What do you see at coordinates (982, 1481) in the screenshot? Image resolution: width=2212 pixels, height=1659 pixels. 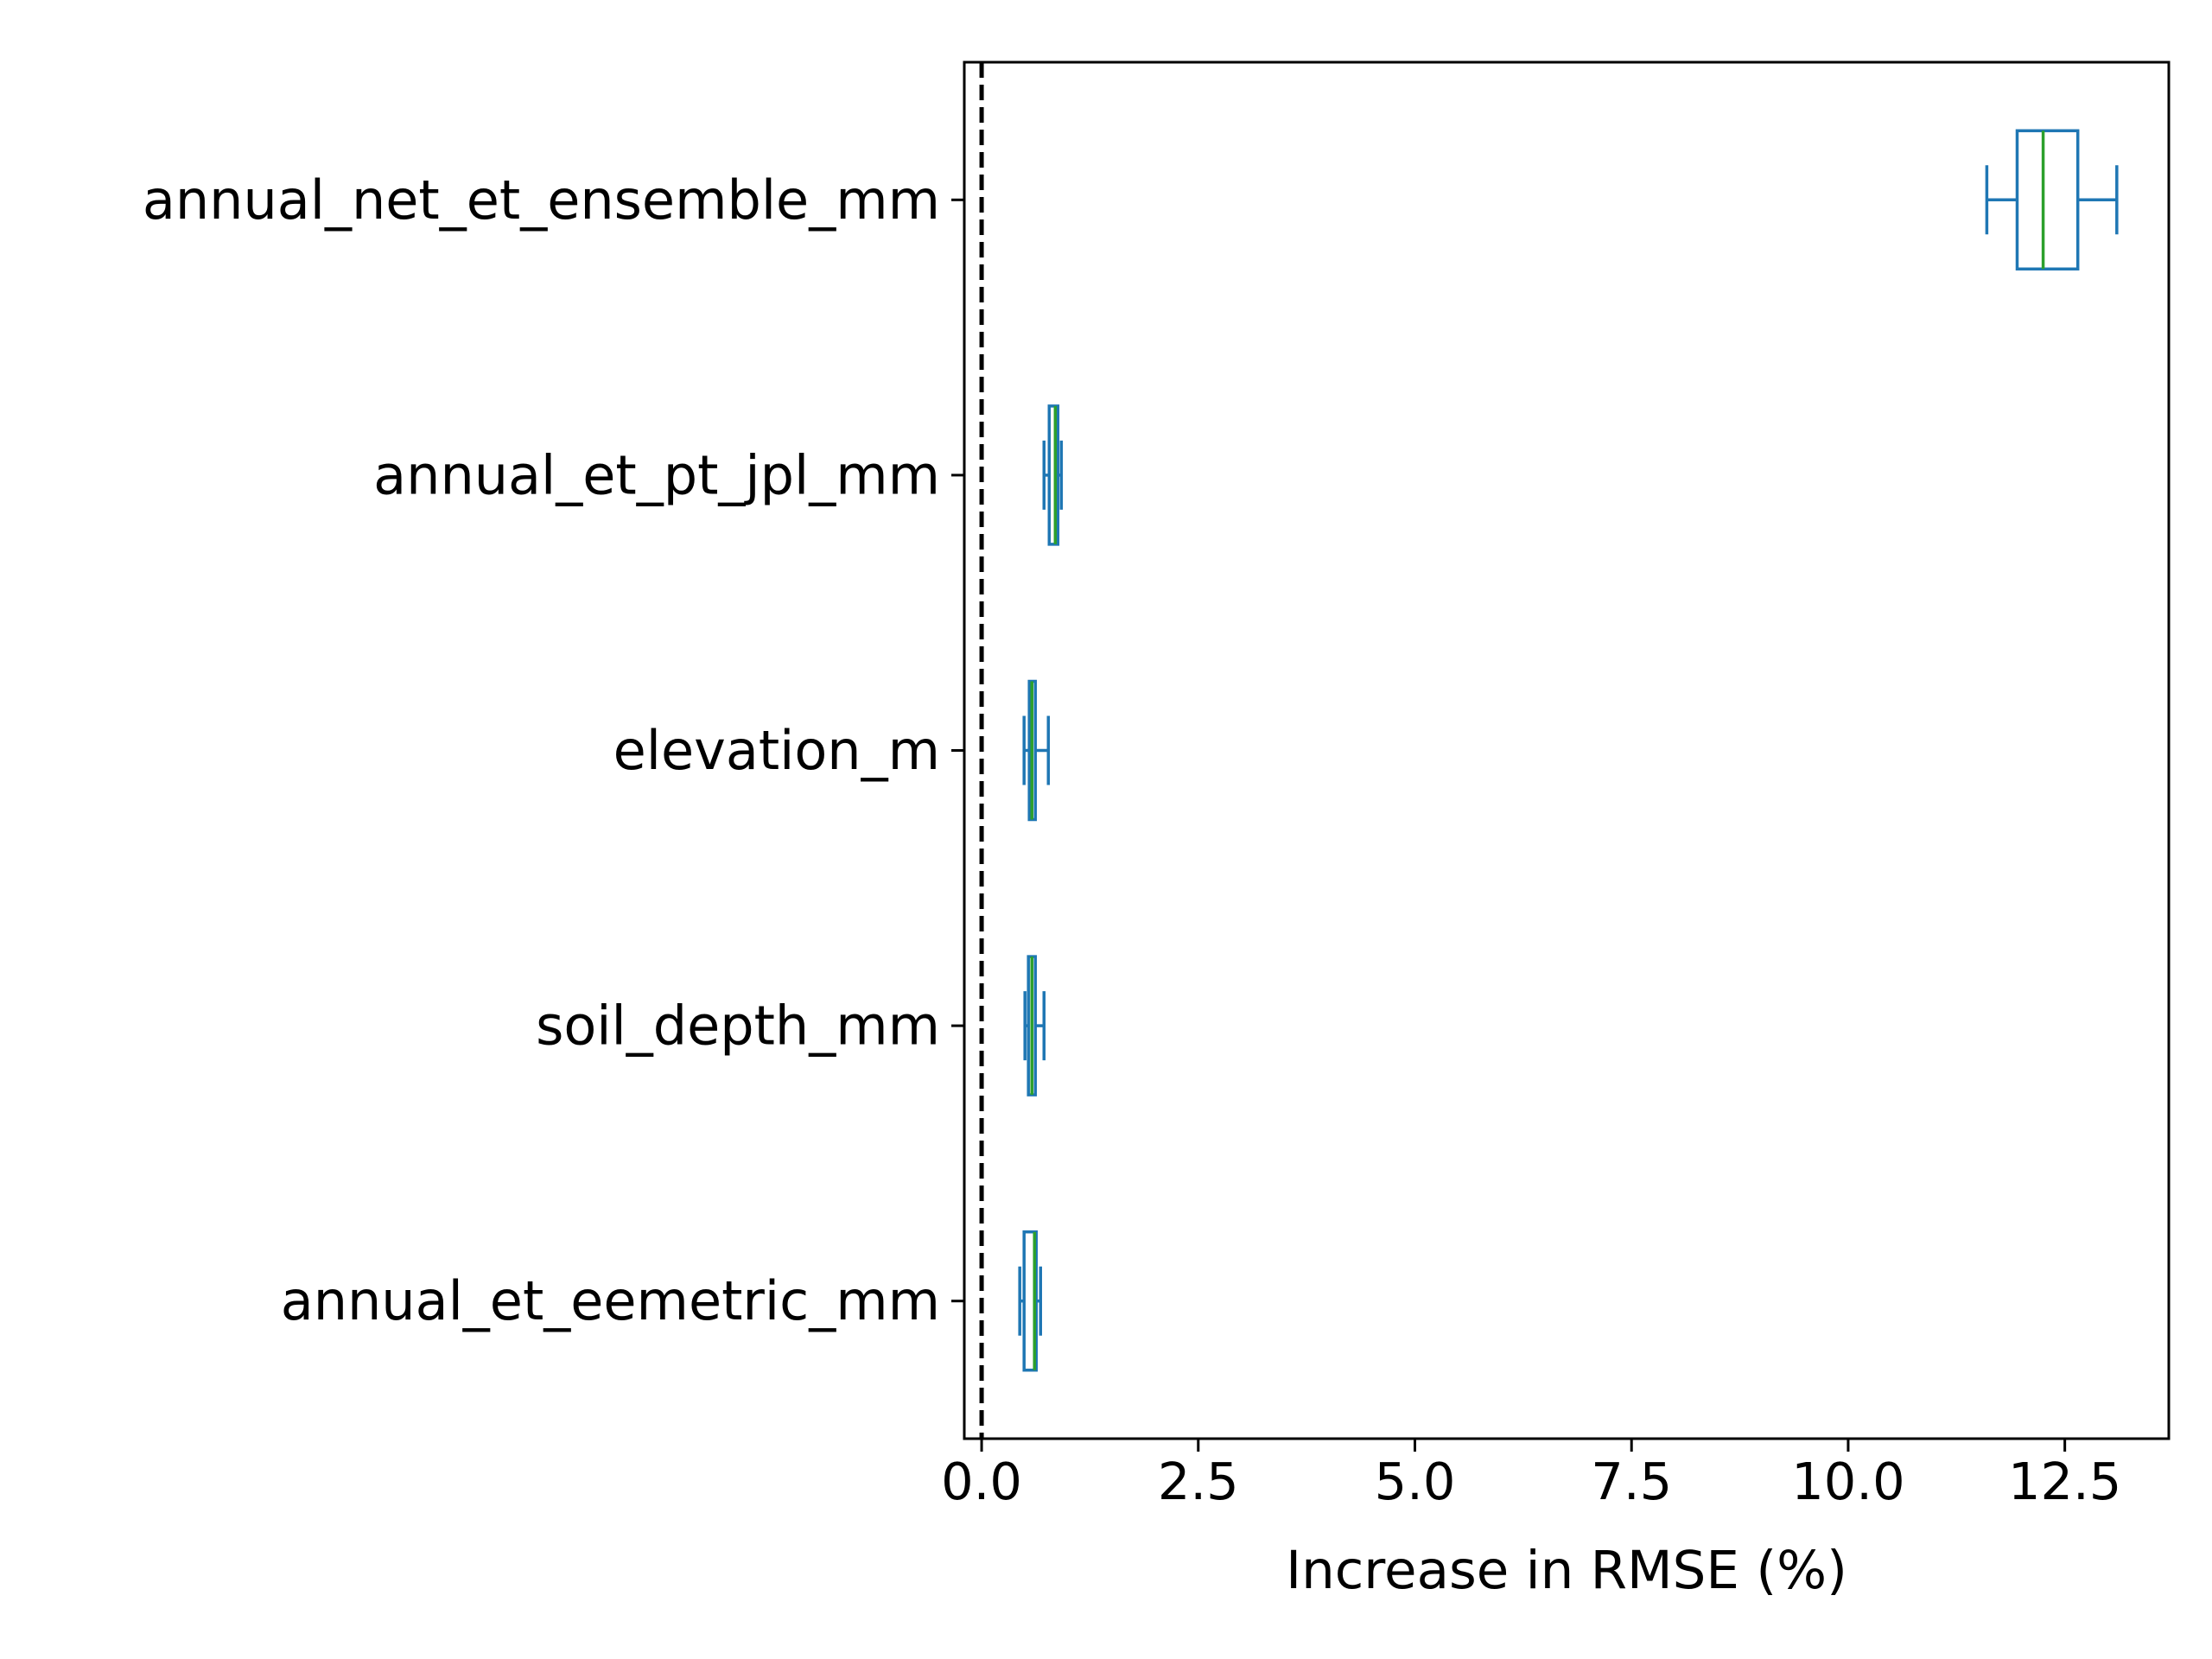 I see `x-tick-label: 0.0` at bounding box center [982, 1481].